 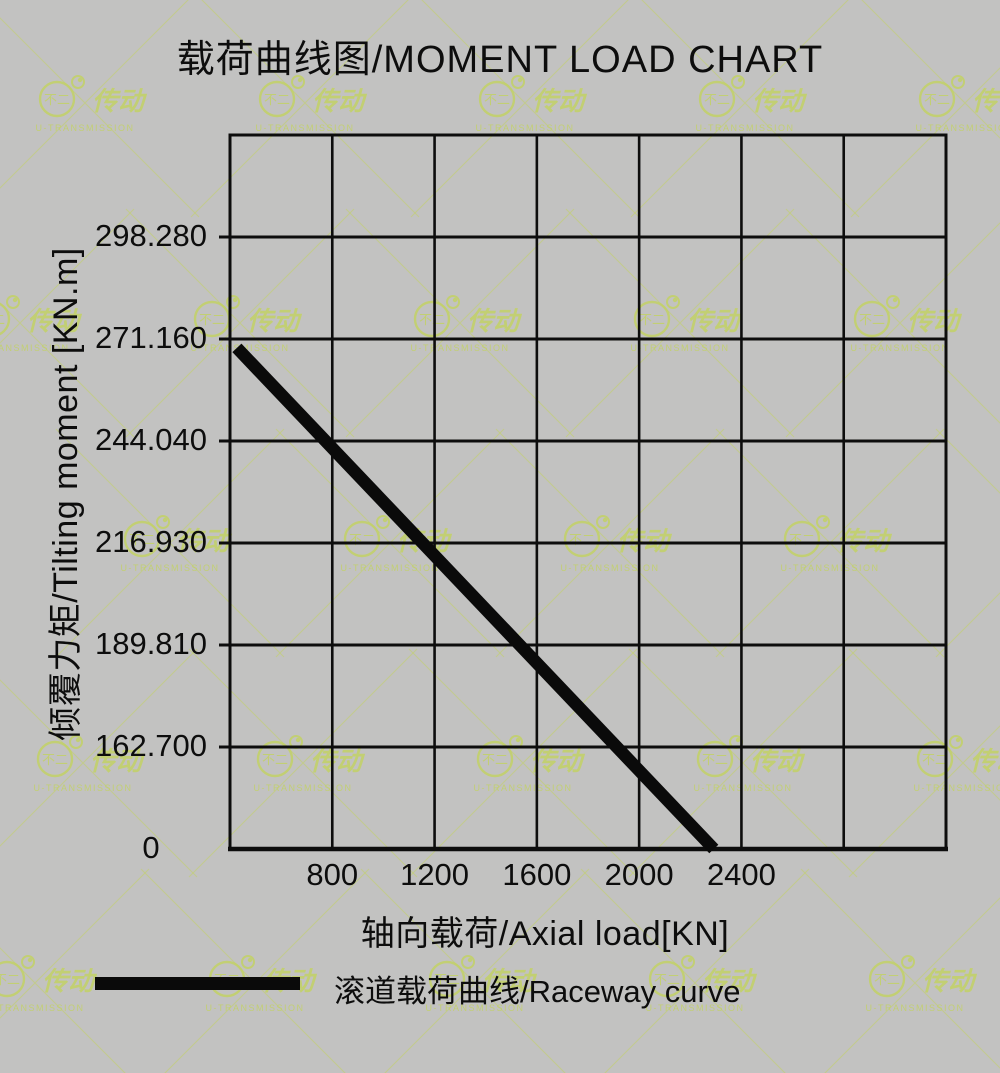 I want to click on y-tick-label: 0, so click(x=151, y=847).